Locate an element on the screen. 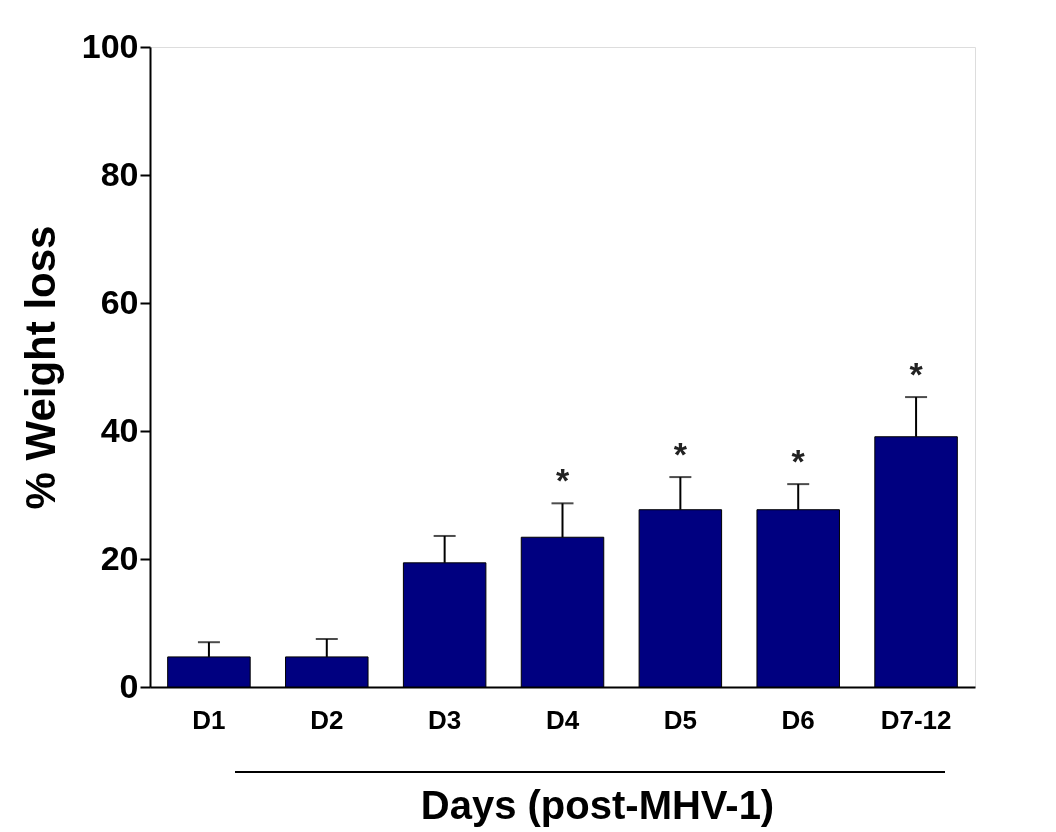 This screenshot has width=1056, height=832. x-tick-label: D4 is located at coordinates (562, 719).